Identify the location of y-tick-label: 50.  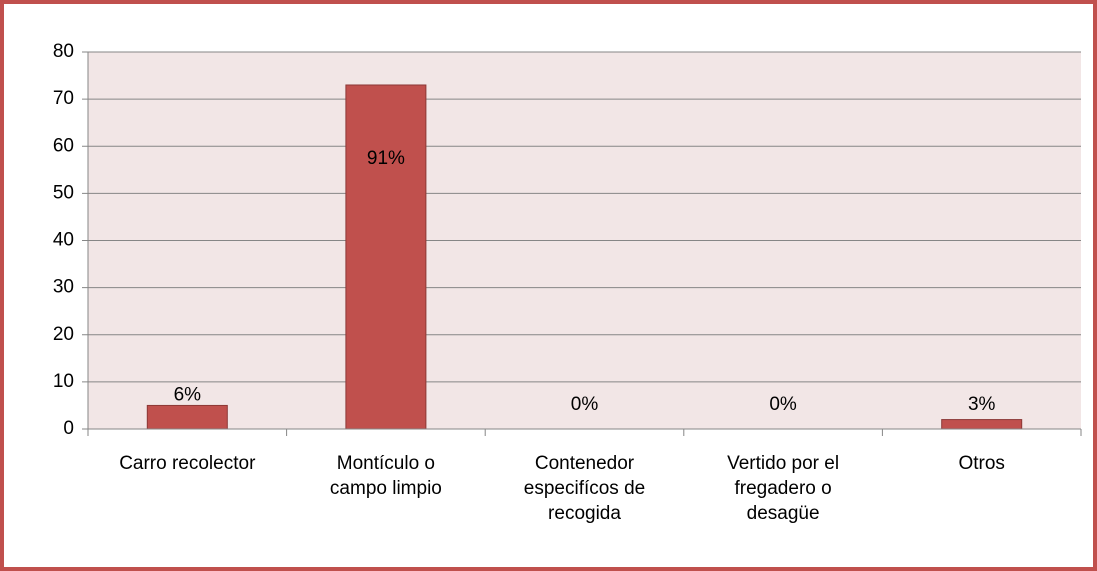
(63, 192).